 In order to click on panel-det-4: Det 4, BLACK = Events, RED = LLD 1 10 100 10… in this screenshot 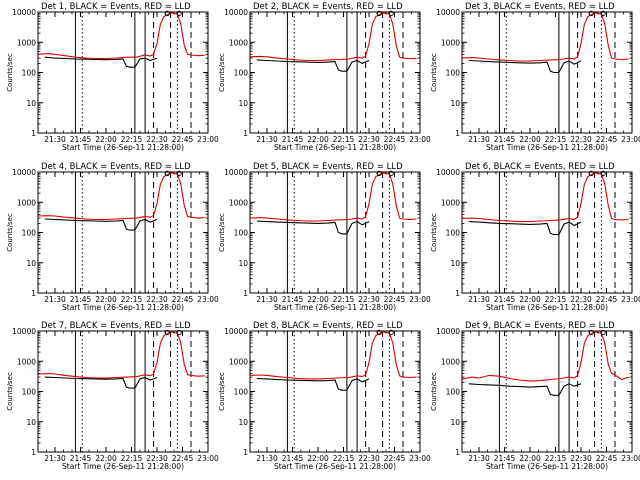, I will do `click(112, 237)`.